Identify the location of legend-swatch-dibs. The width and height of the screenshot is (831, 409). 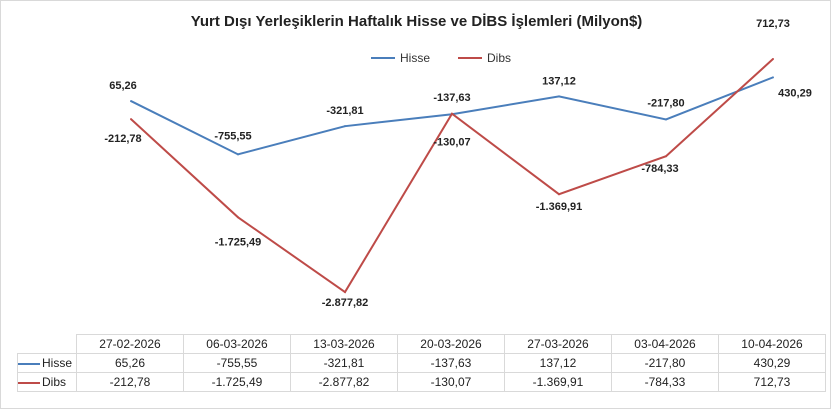
(470, 58).